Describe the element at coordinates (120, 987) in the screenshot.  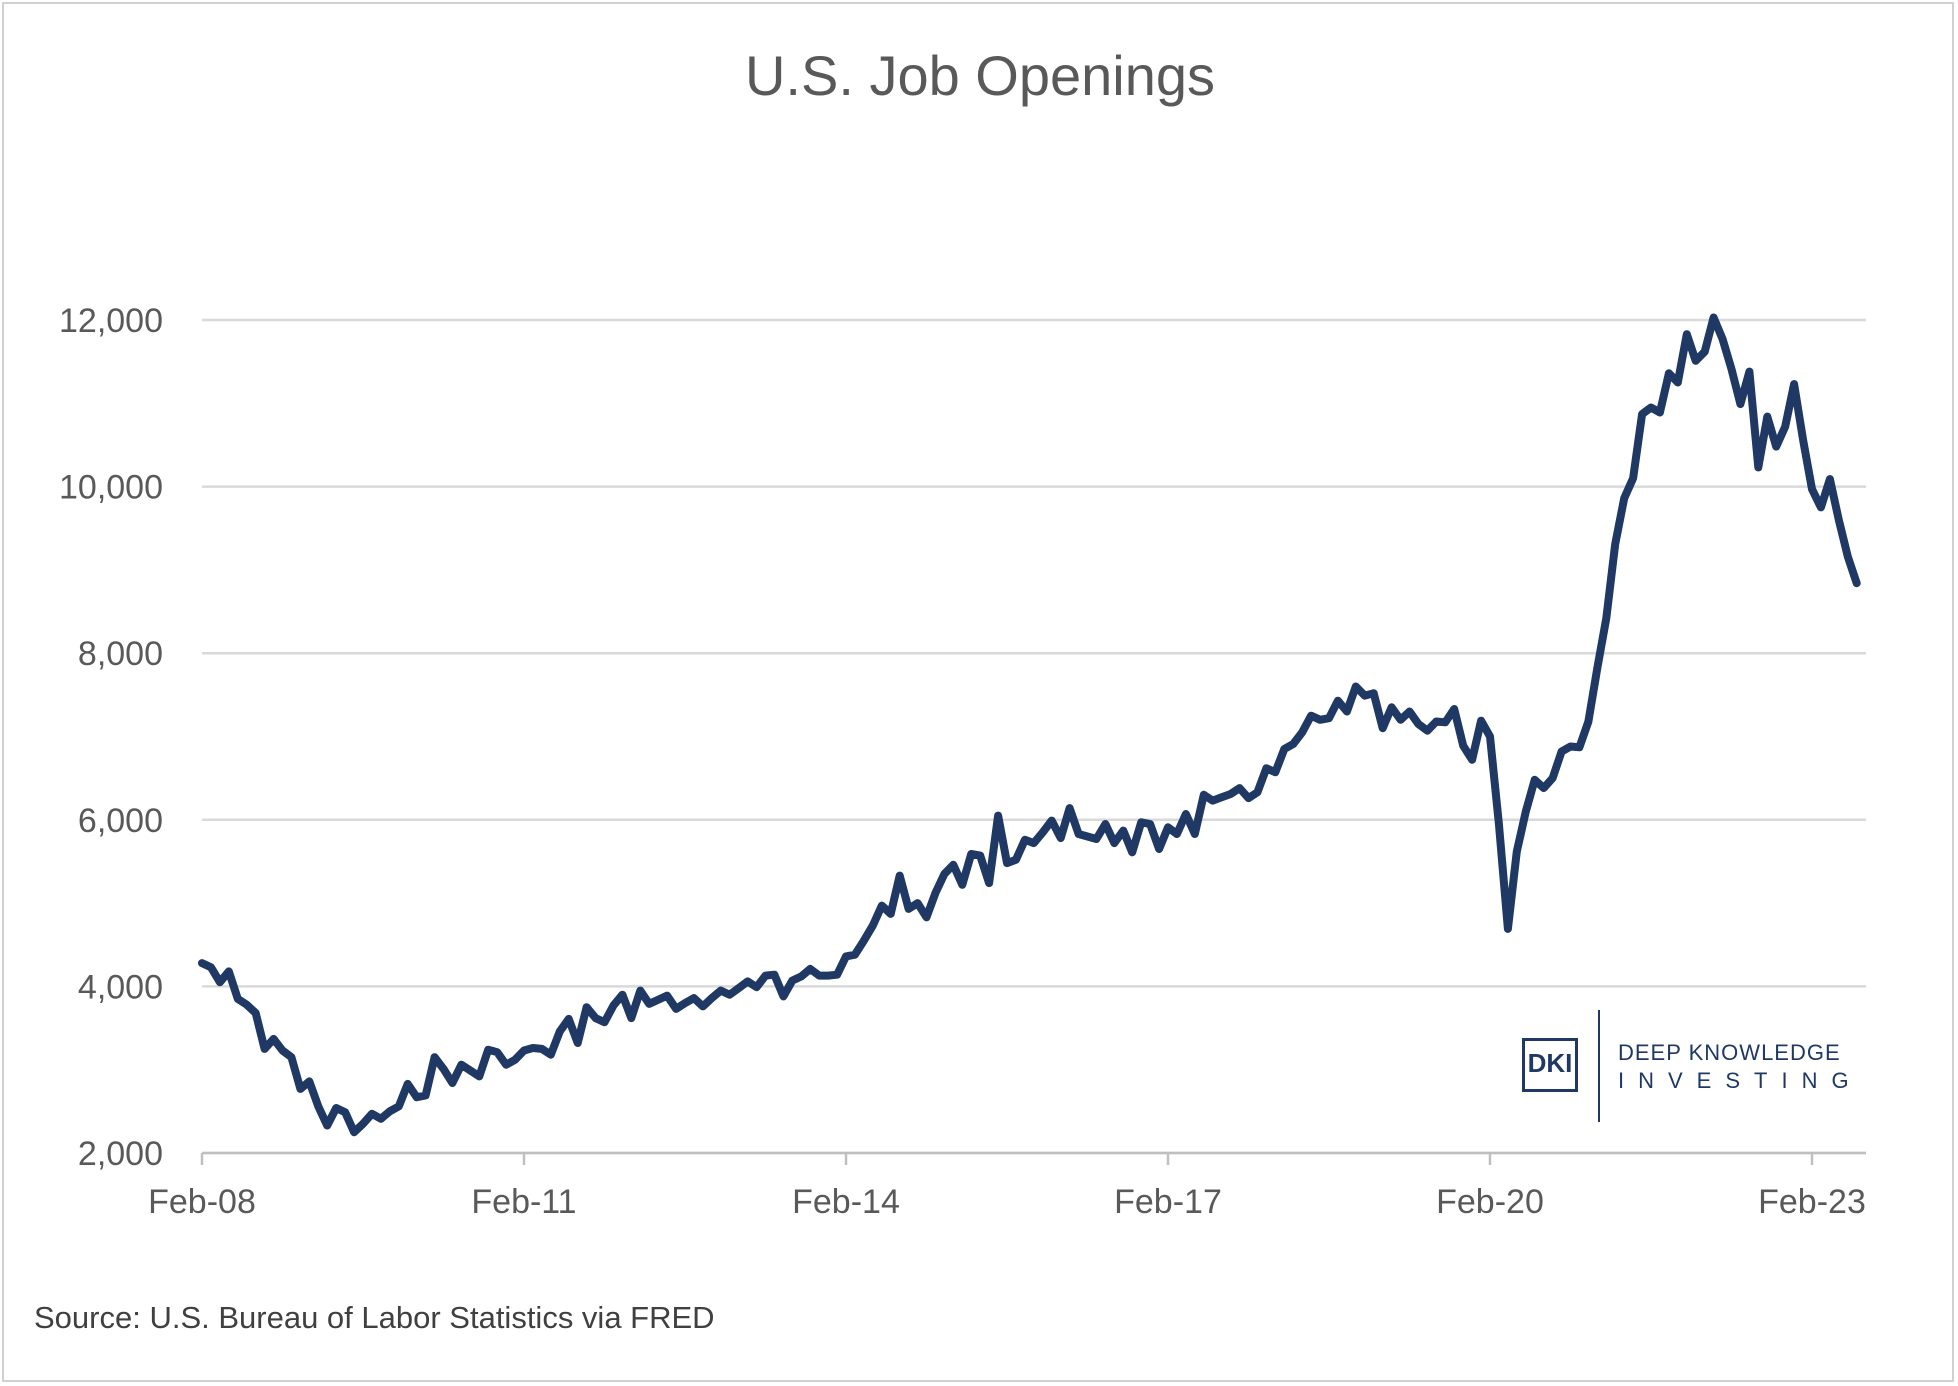
I see `y-tick-label: 4,000` at that location.